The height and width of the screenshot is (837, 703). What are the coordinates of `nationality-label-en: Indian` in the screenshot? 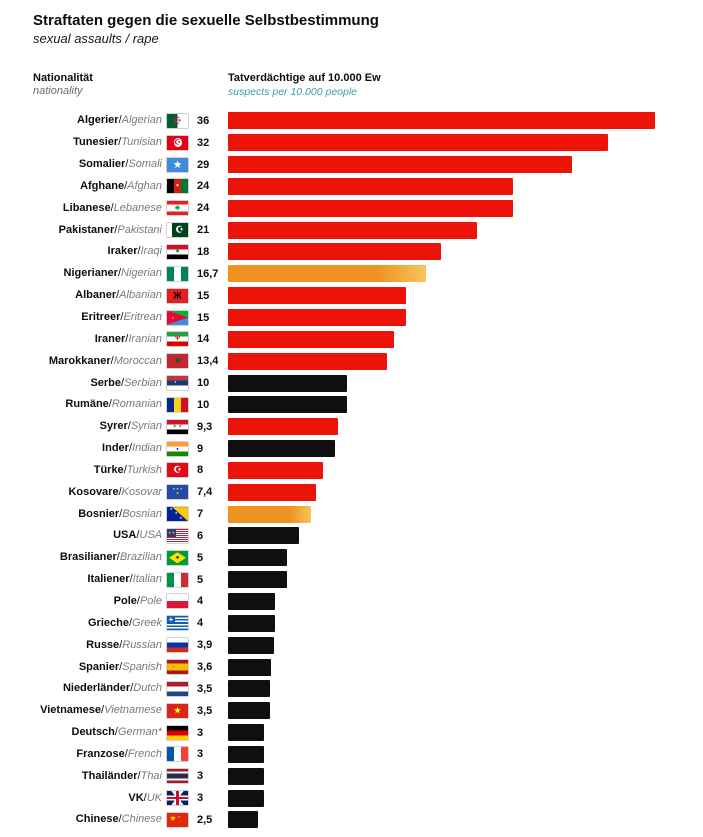 It's located at (147, 448).